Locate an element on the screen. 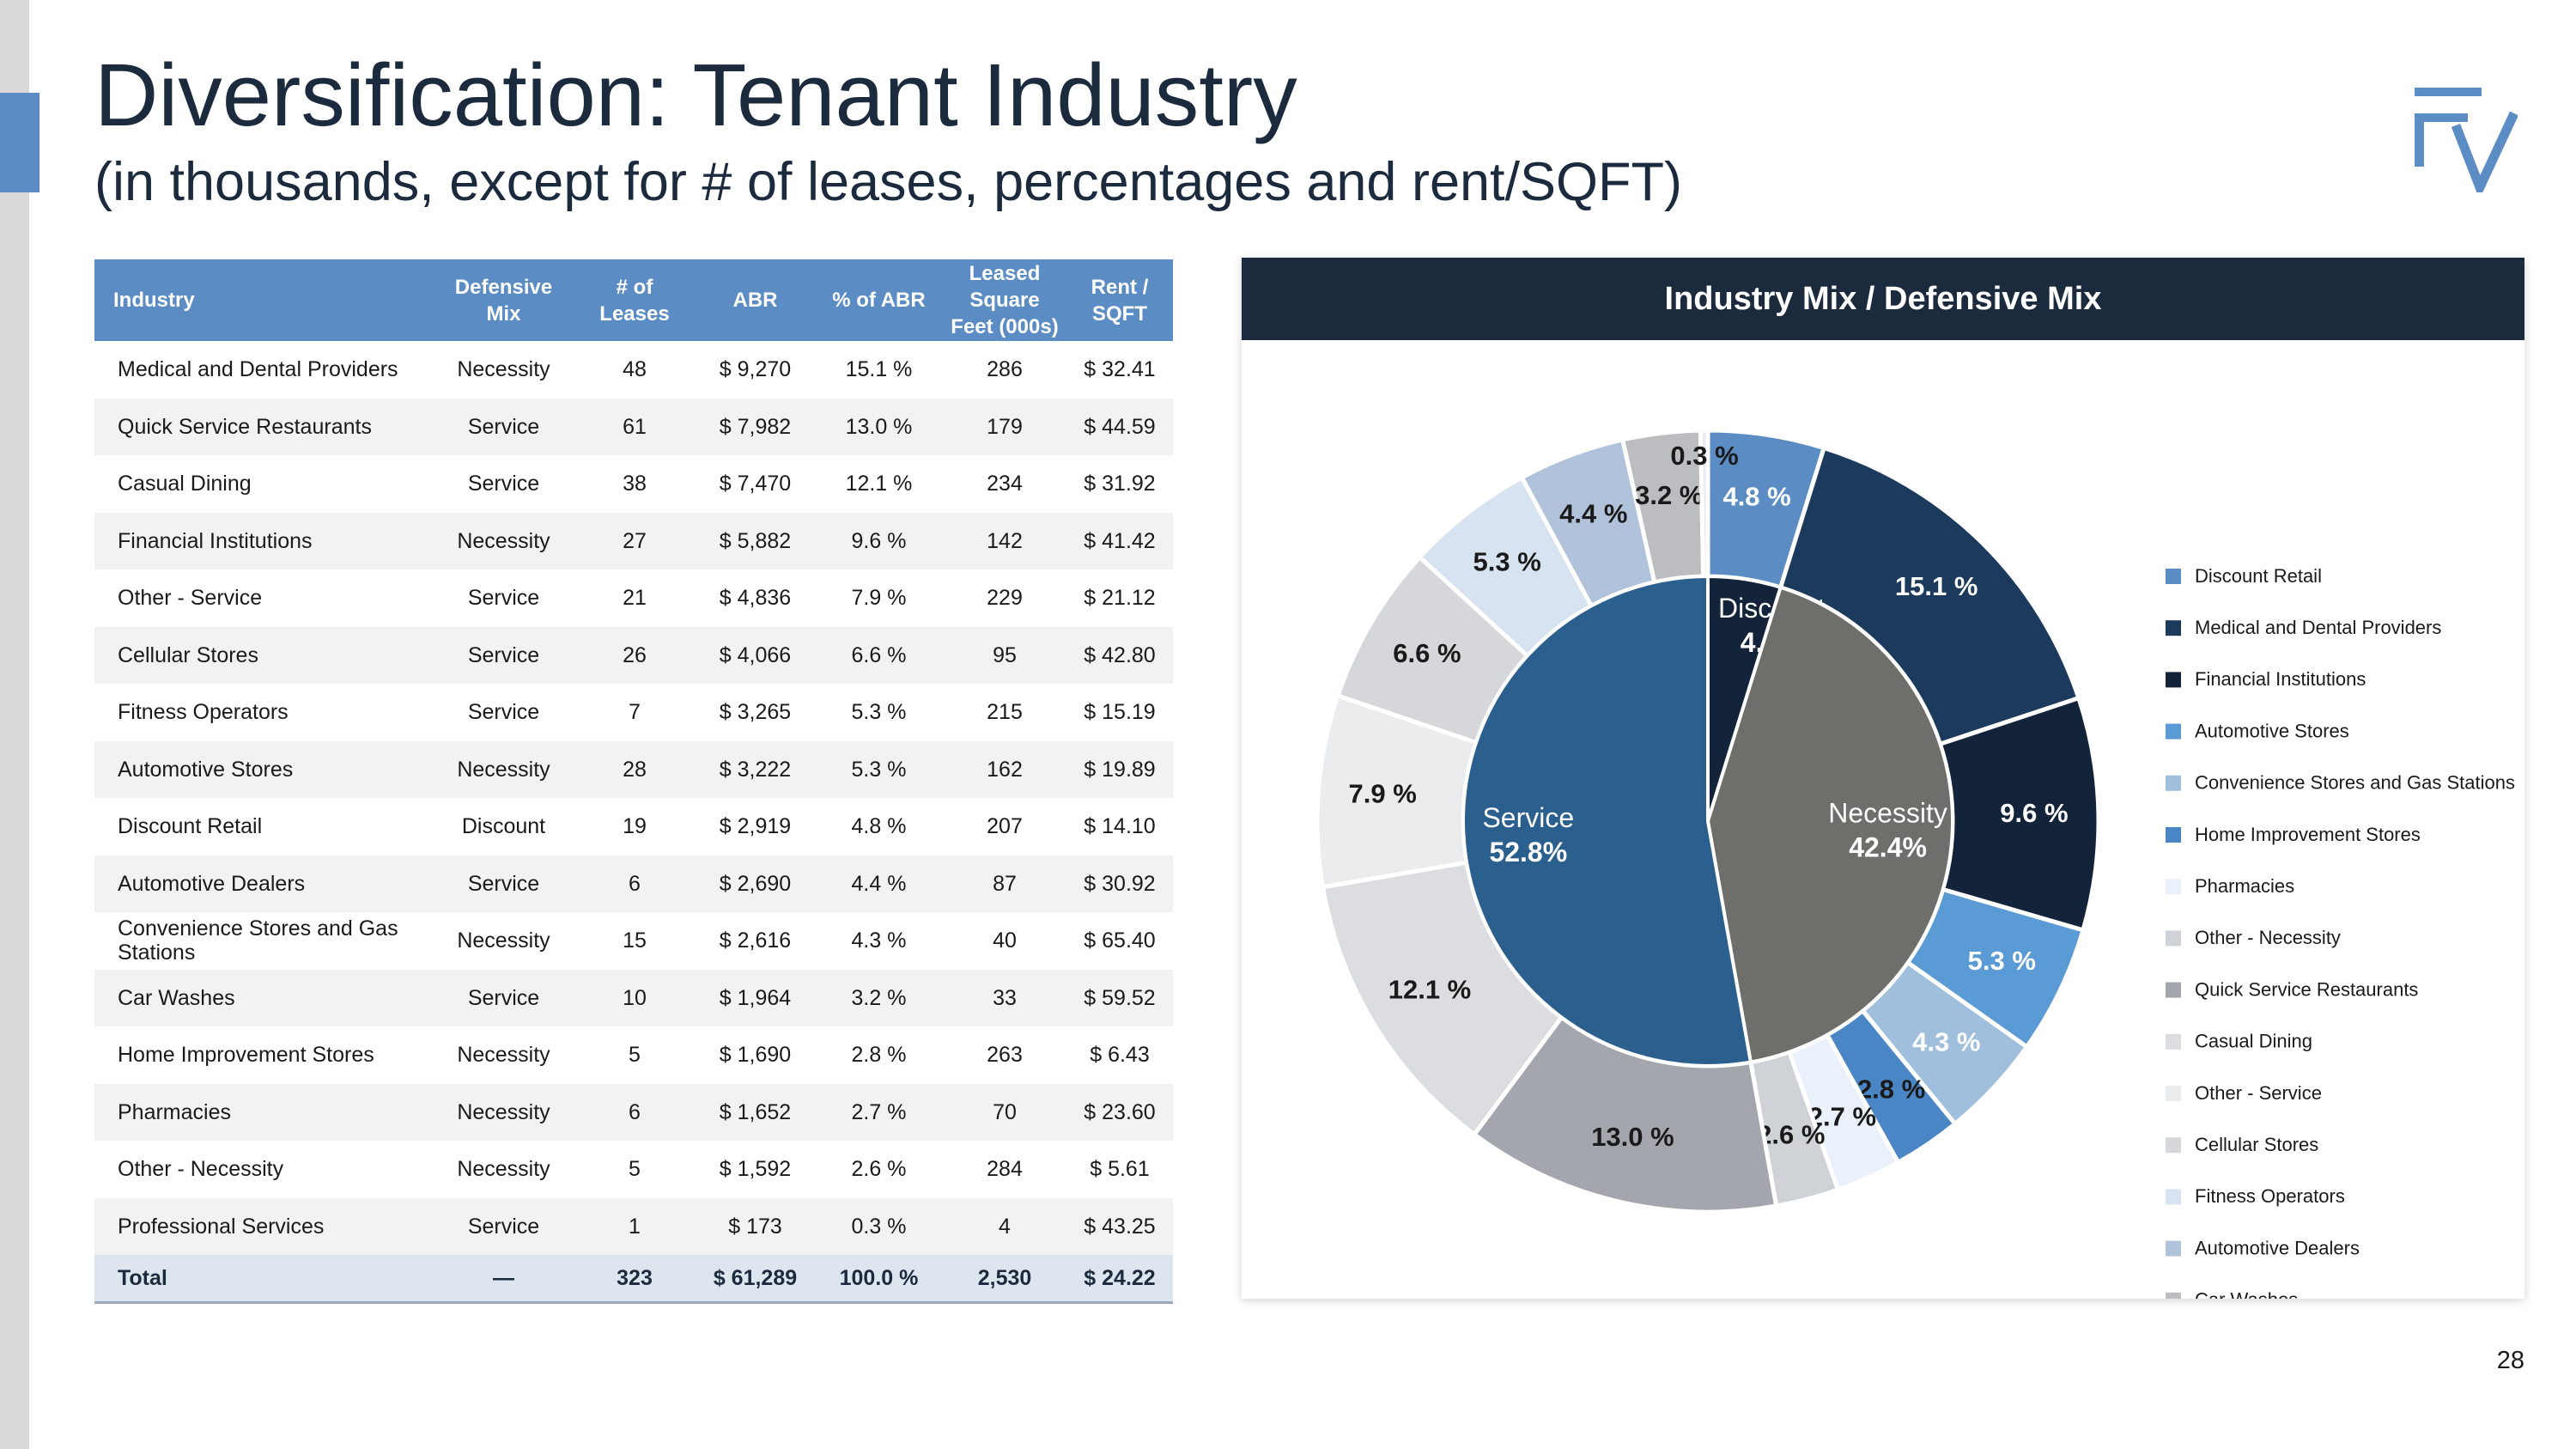  outer-slice-label: 7.9 % is located at coordinates (1383, 793).